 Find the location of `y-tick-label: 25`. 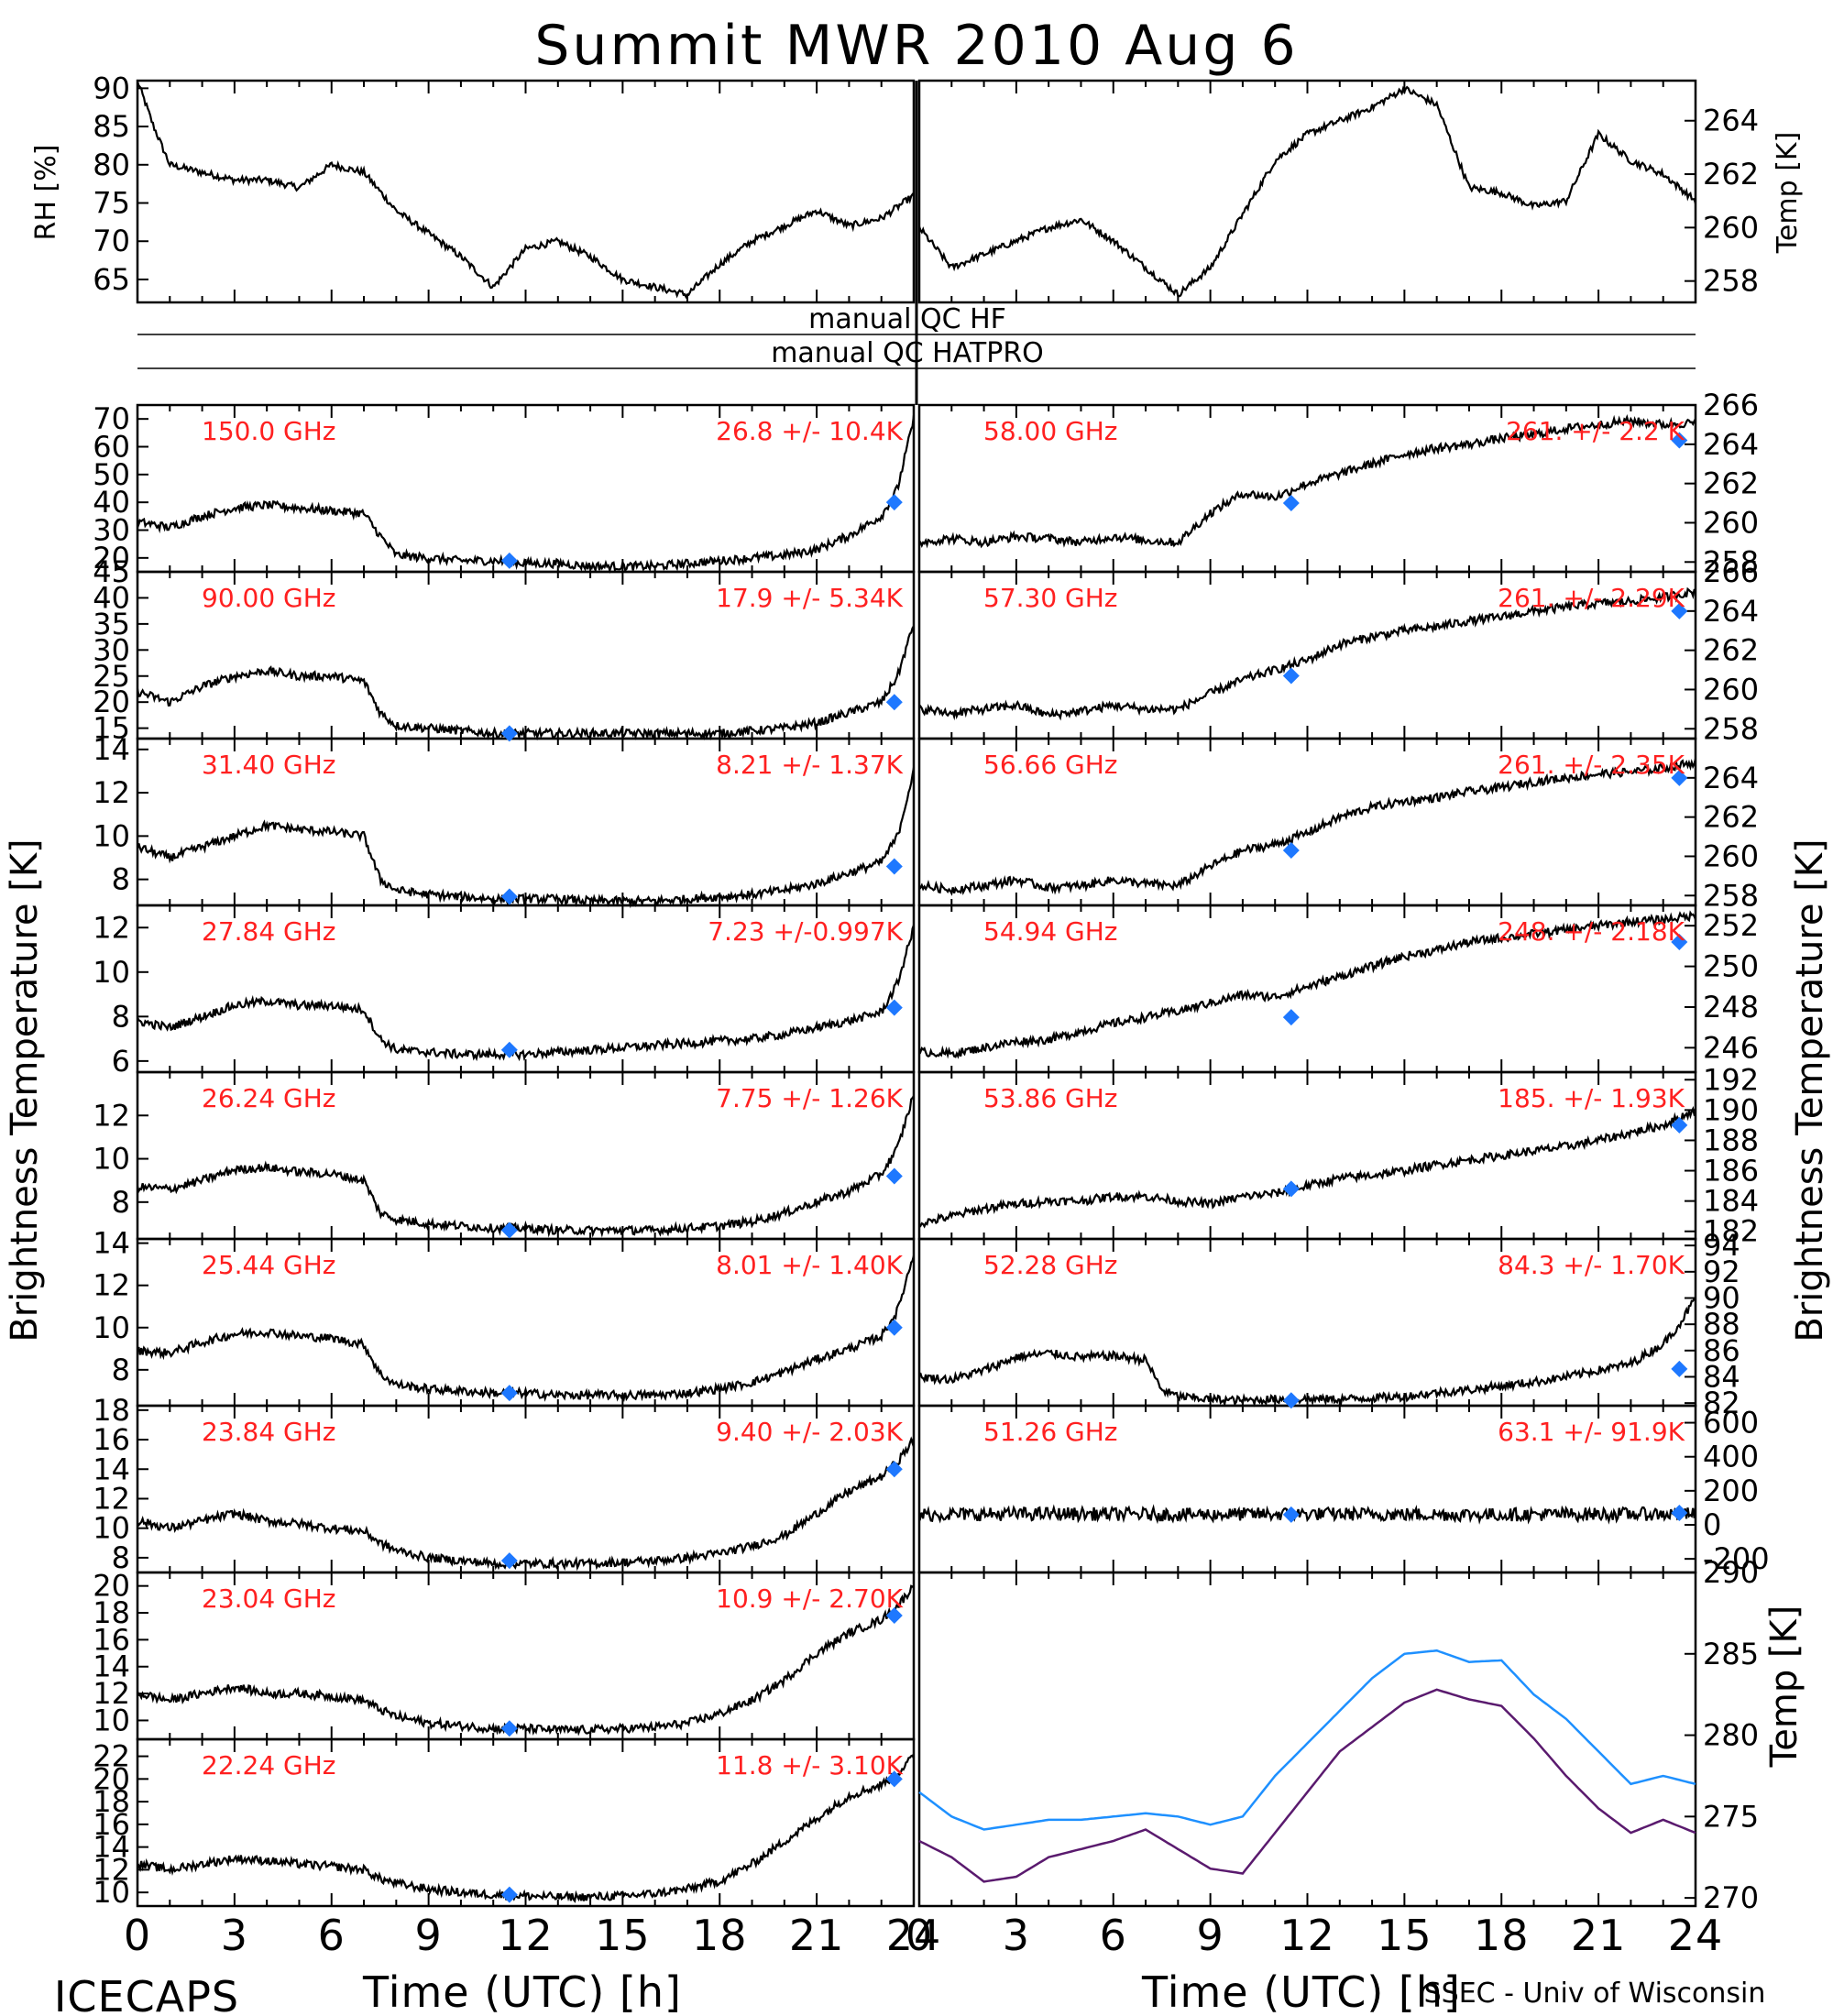

y-tick-label: 25 is located at coordinates (111, 676).